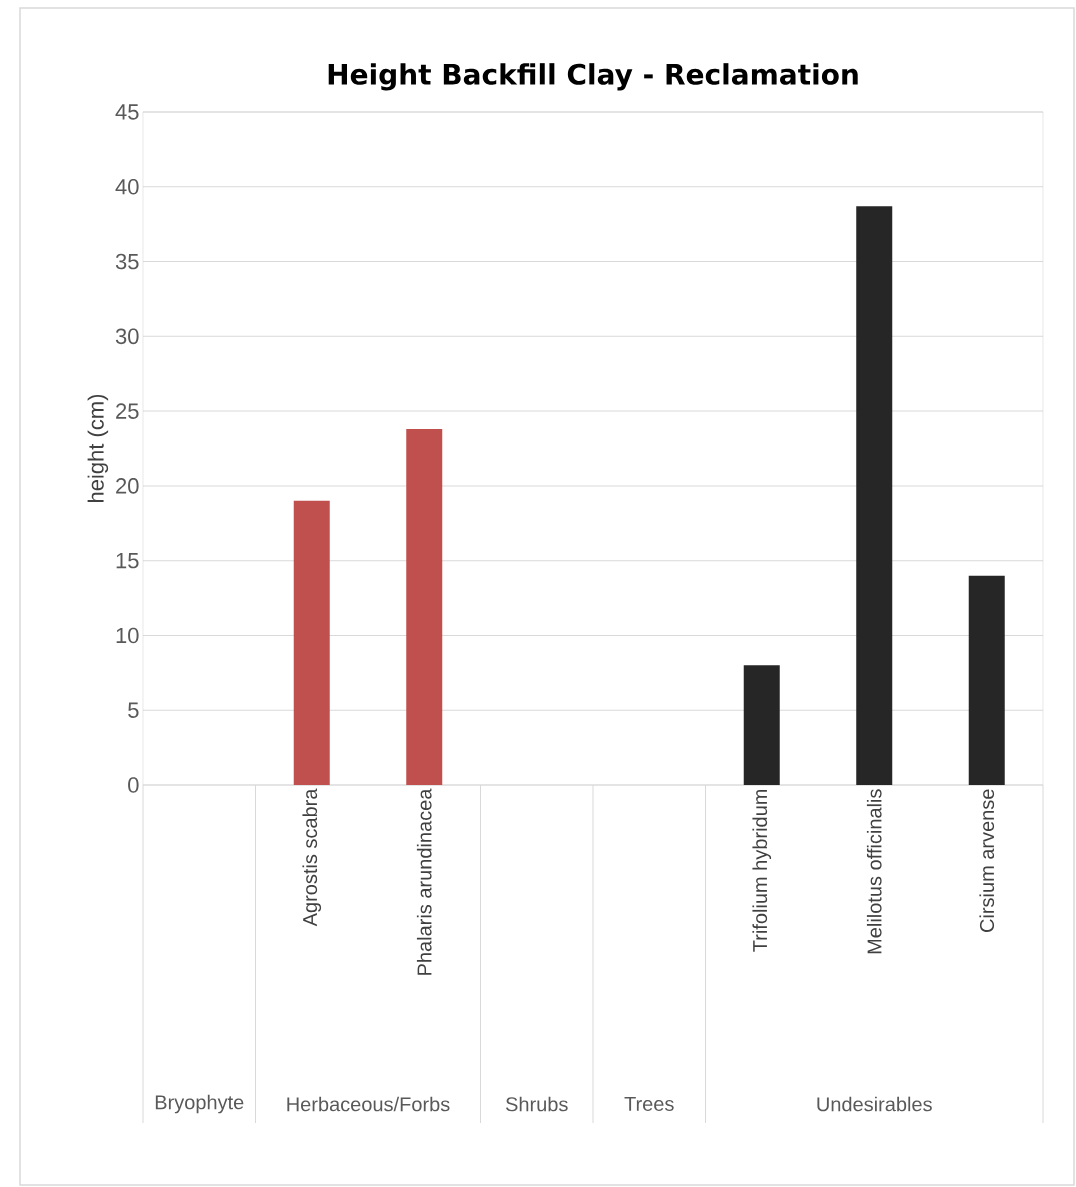 This screenshot has height=1187, width=1076. Describe the element at coordinates (593, 77) in the screenshot. I see `chart-title: Height Backfill Clay - Reclamation` at that location.